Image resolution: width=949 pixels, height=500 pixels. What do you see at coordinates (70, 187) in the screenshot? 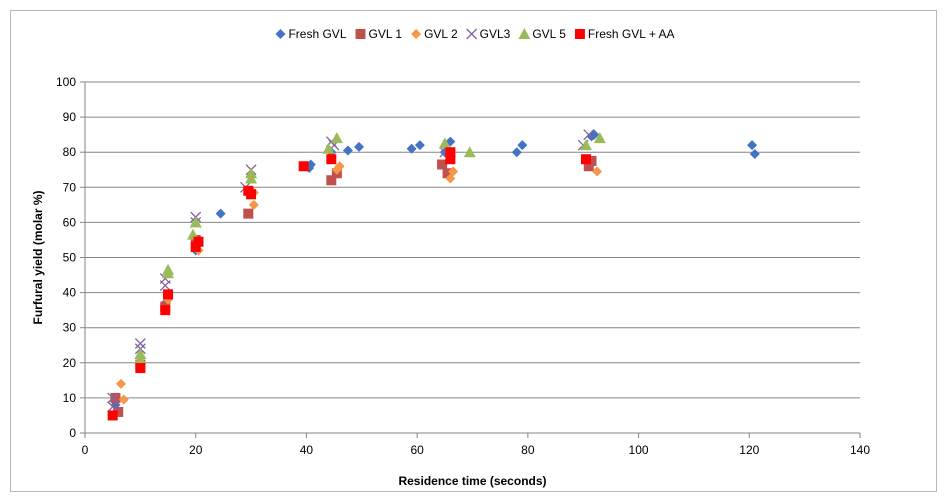
I see `y-tick-label-70: 70` at bounding box center [70, 187].